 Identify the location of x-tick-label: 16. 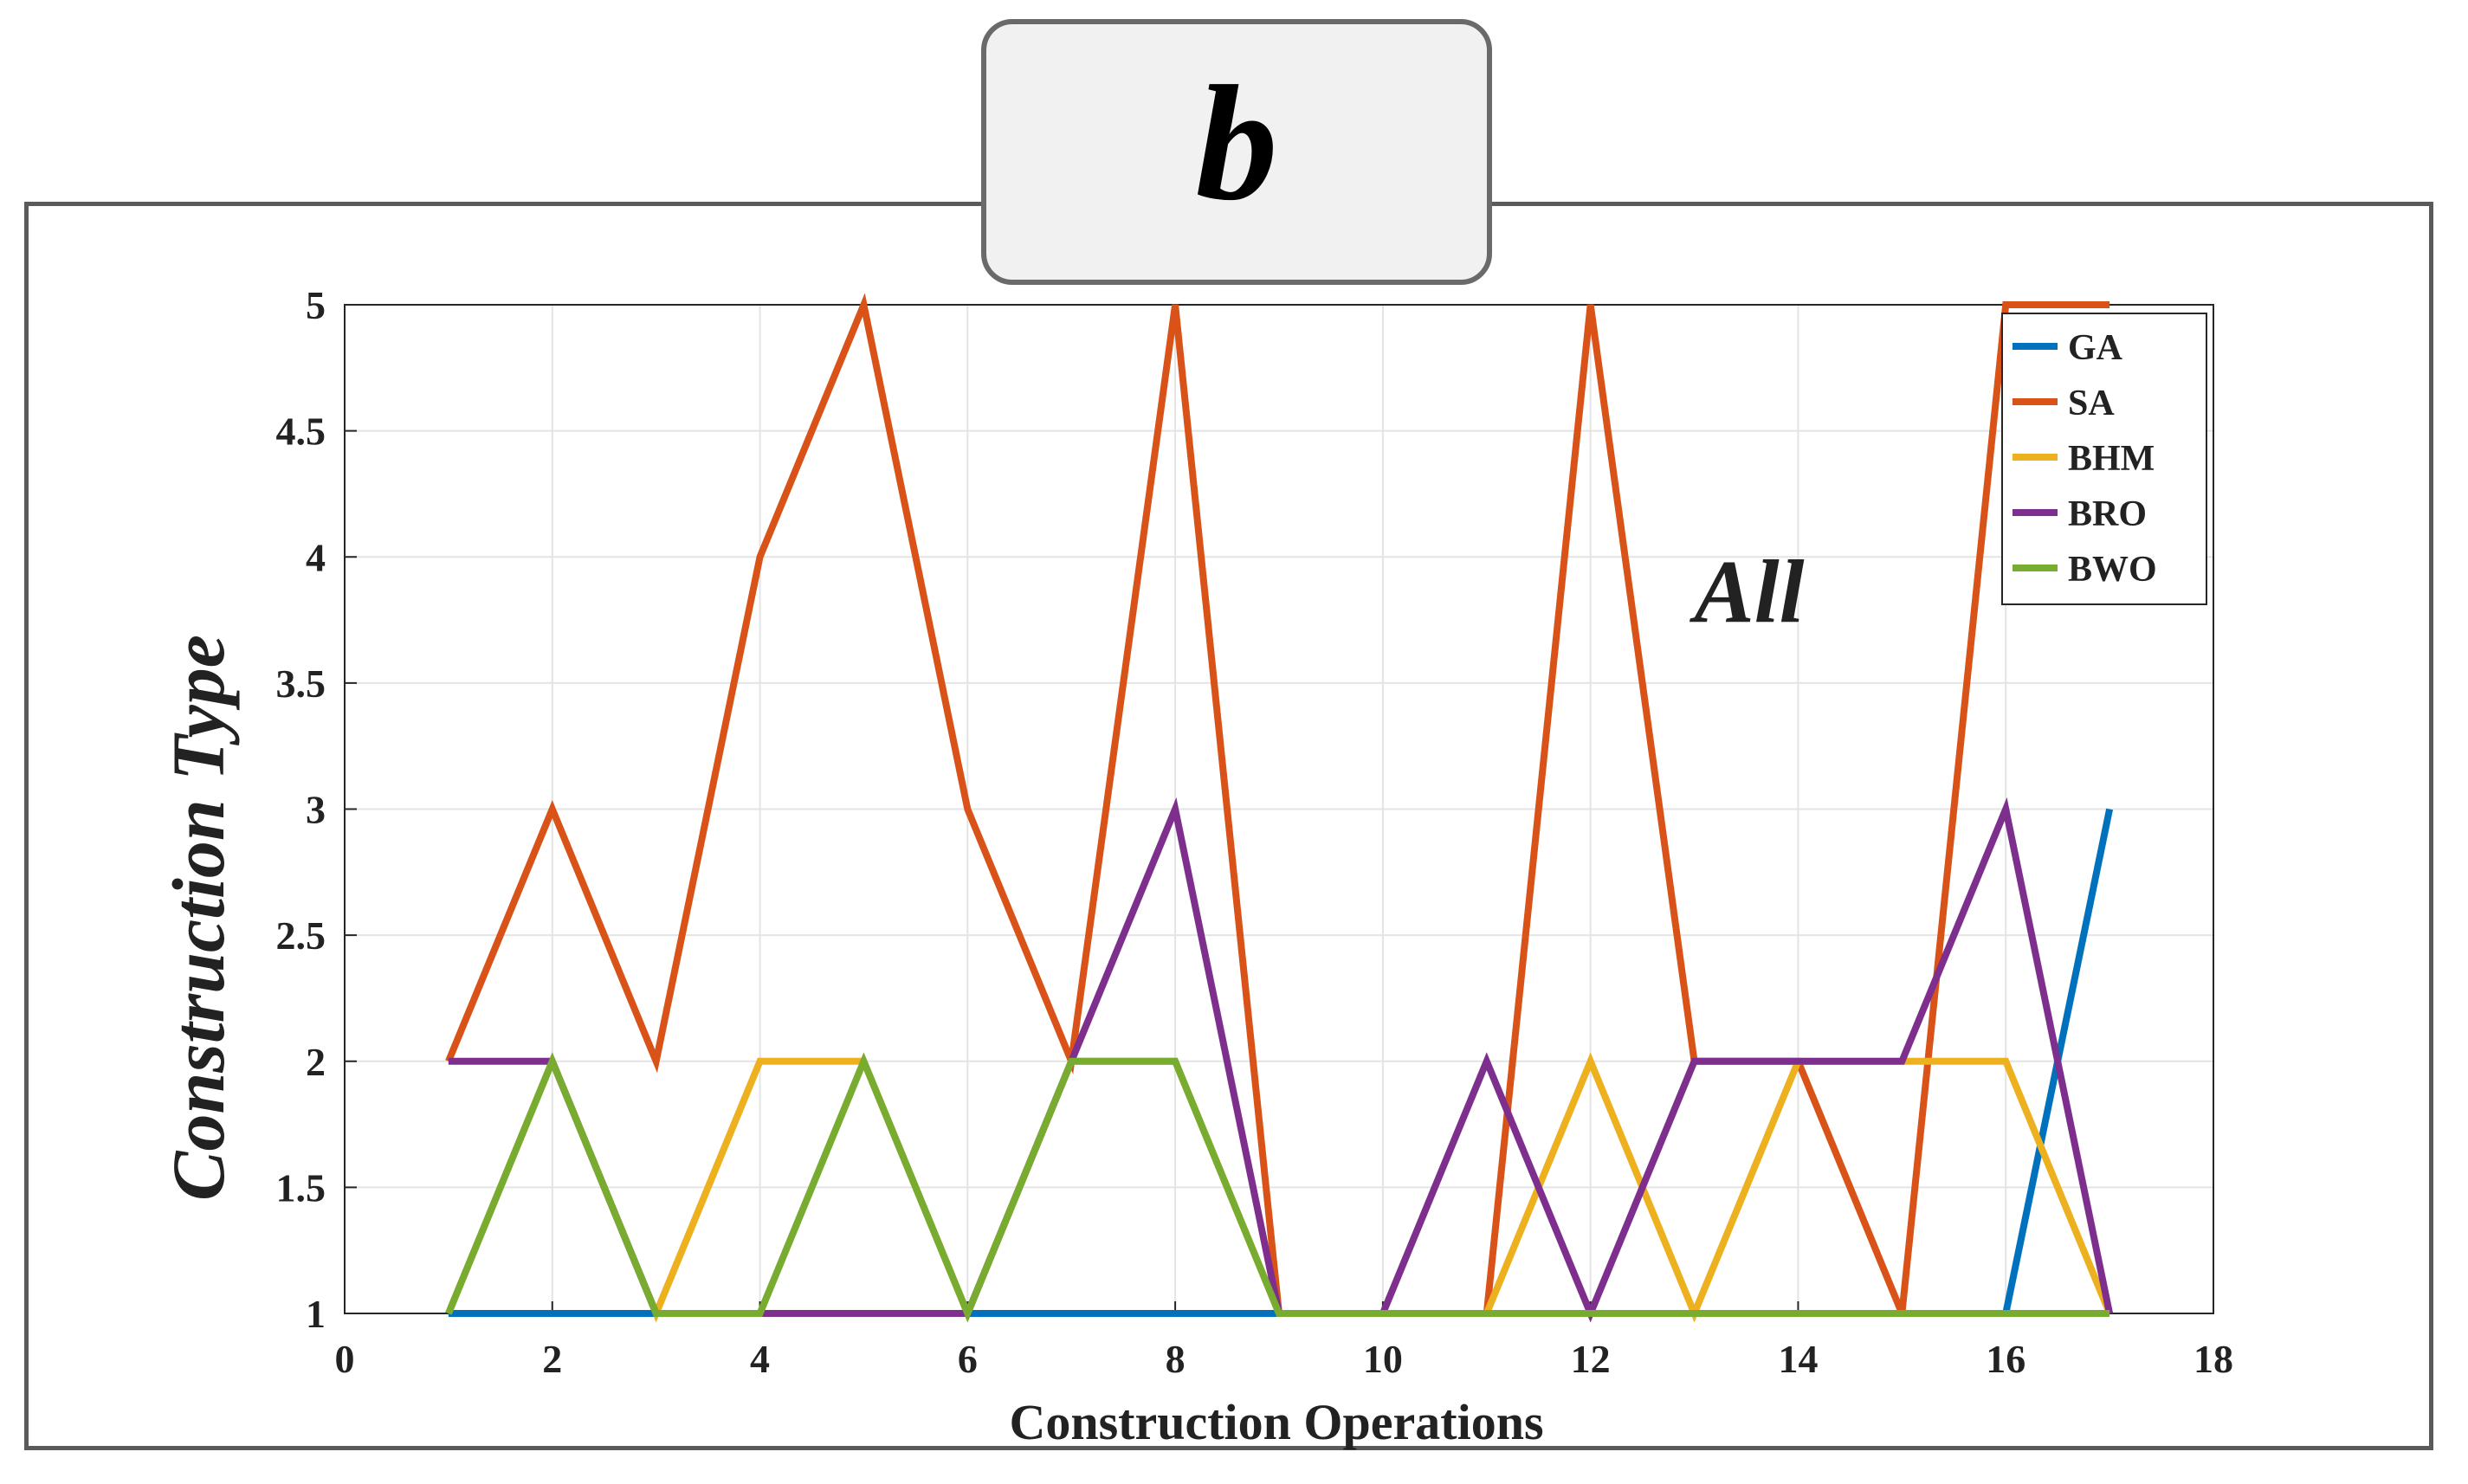
(2006, 1359).